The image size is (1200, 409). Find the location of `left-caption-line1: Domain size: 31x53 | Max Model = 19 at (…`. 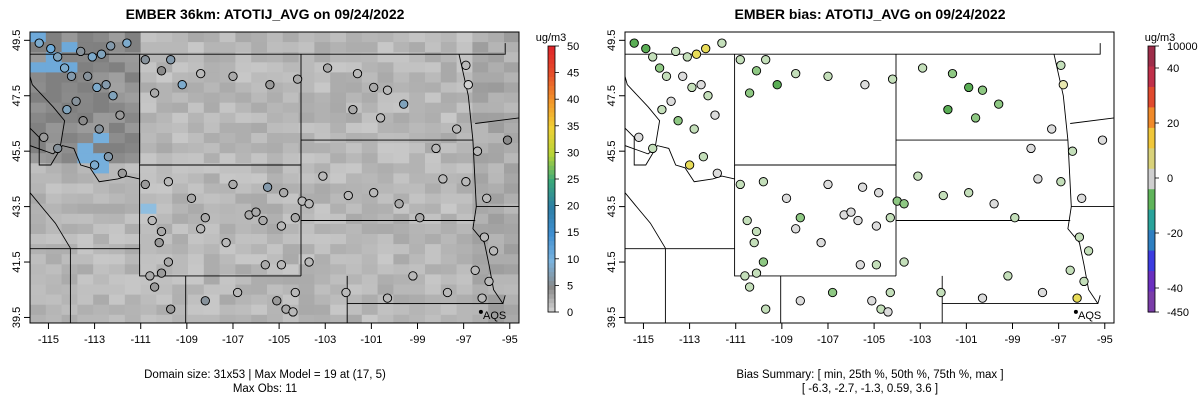

left-caption-line1: Domain size: 31x53 | Max Model = 19 at (… is located at coordinates (265, 375).